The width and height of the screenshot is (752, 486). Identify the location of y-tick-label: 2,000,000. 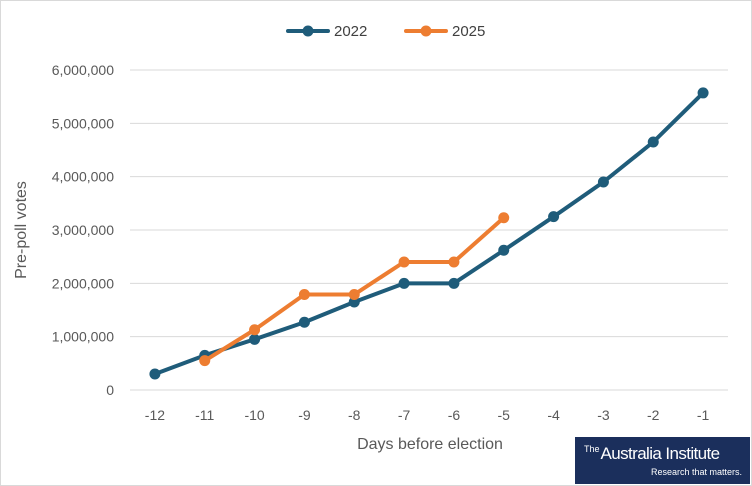
(83, 283).